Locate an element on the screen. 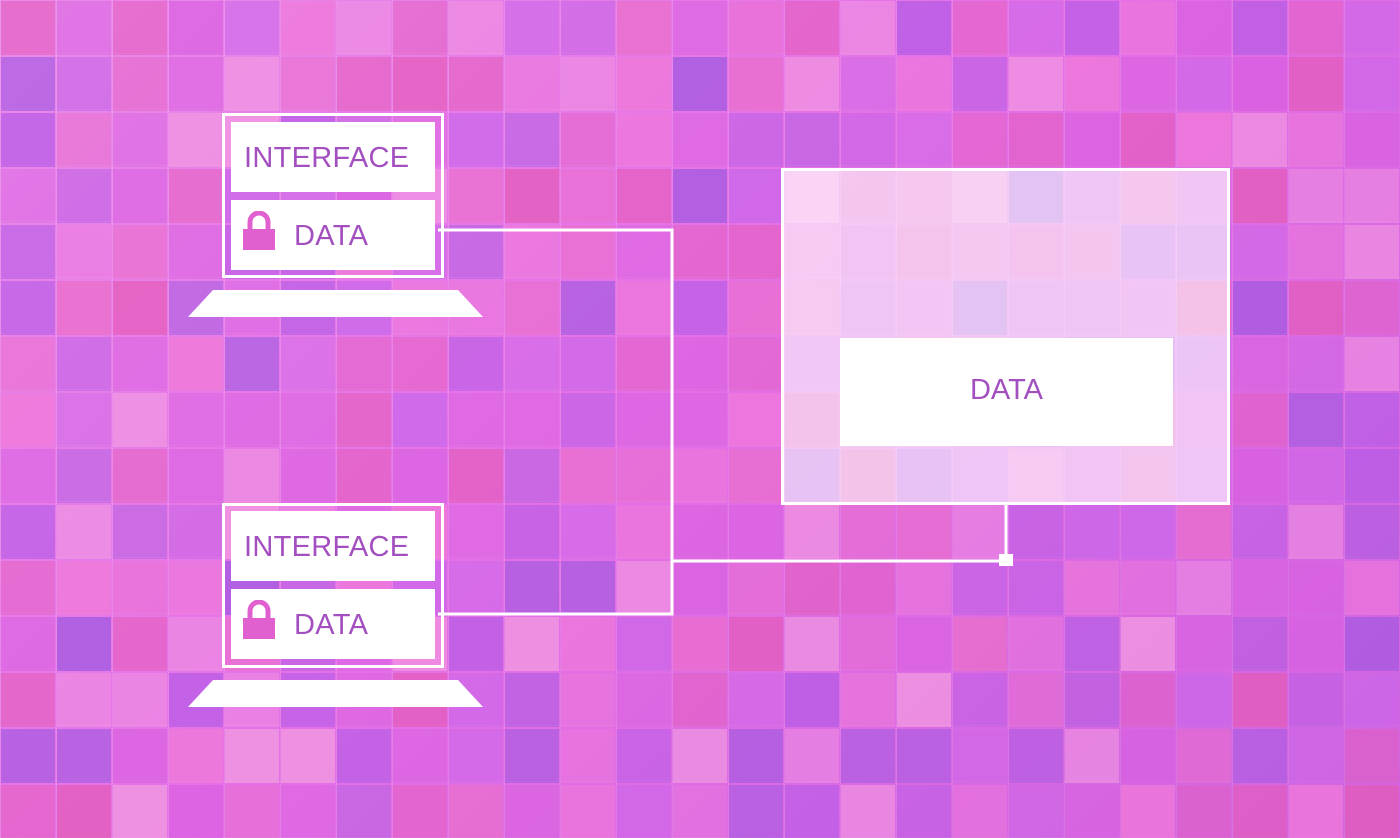 Image resolution: width=1400 pixels, height=838 pixels. connector-to-server is located at coordinates (840, 534).